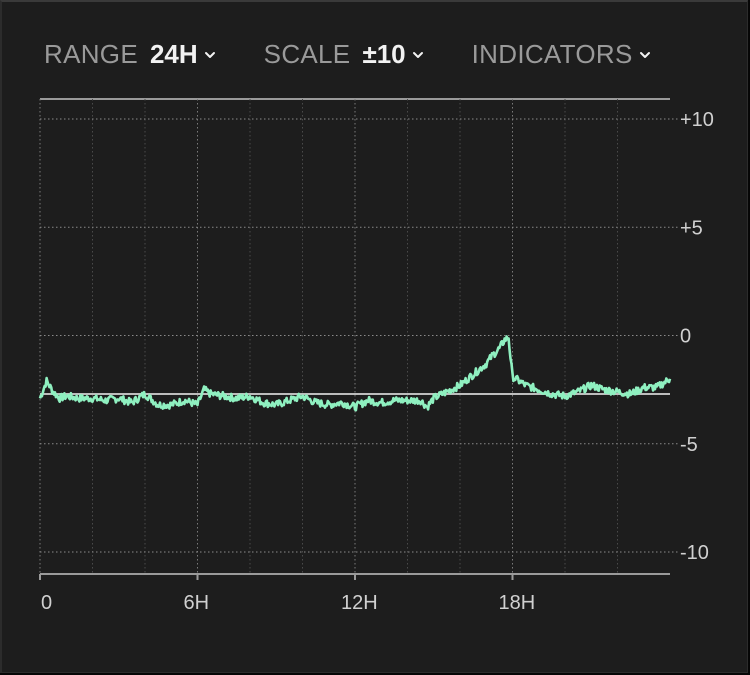 Image resolution: width=750 pixels, height=675 pixels. What do you see at coordinates (173, 53) in the screenshot?
I see `range-value: 24H` at bounding box center [173, 53].